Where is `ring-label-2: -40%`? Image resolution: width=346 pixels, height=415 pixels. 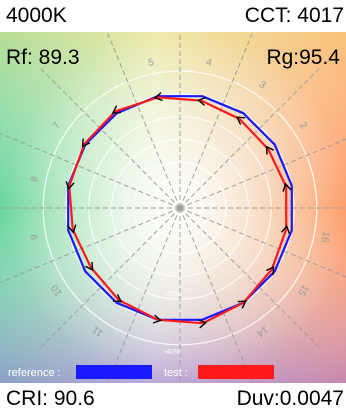
ring-label-2: -40% is located at coordinates (172, 352).